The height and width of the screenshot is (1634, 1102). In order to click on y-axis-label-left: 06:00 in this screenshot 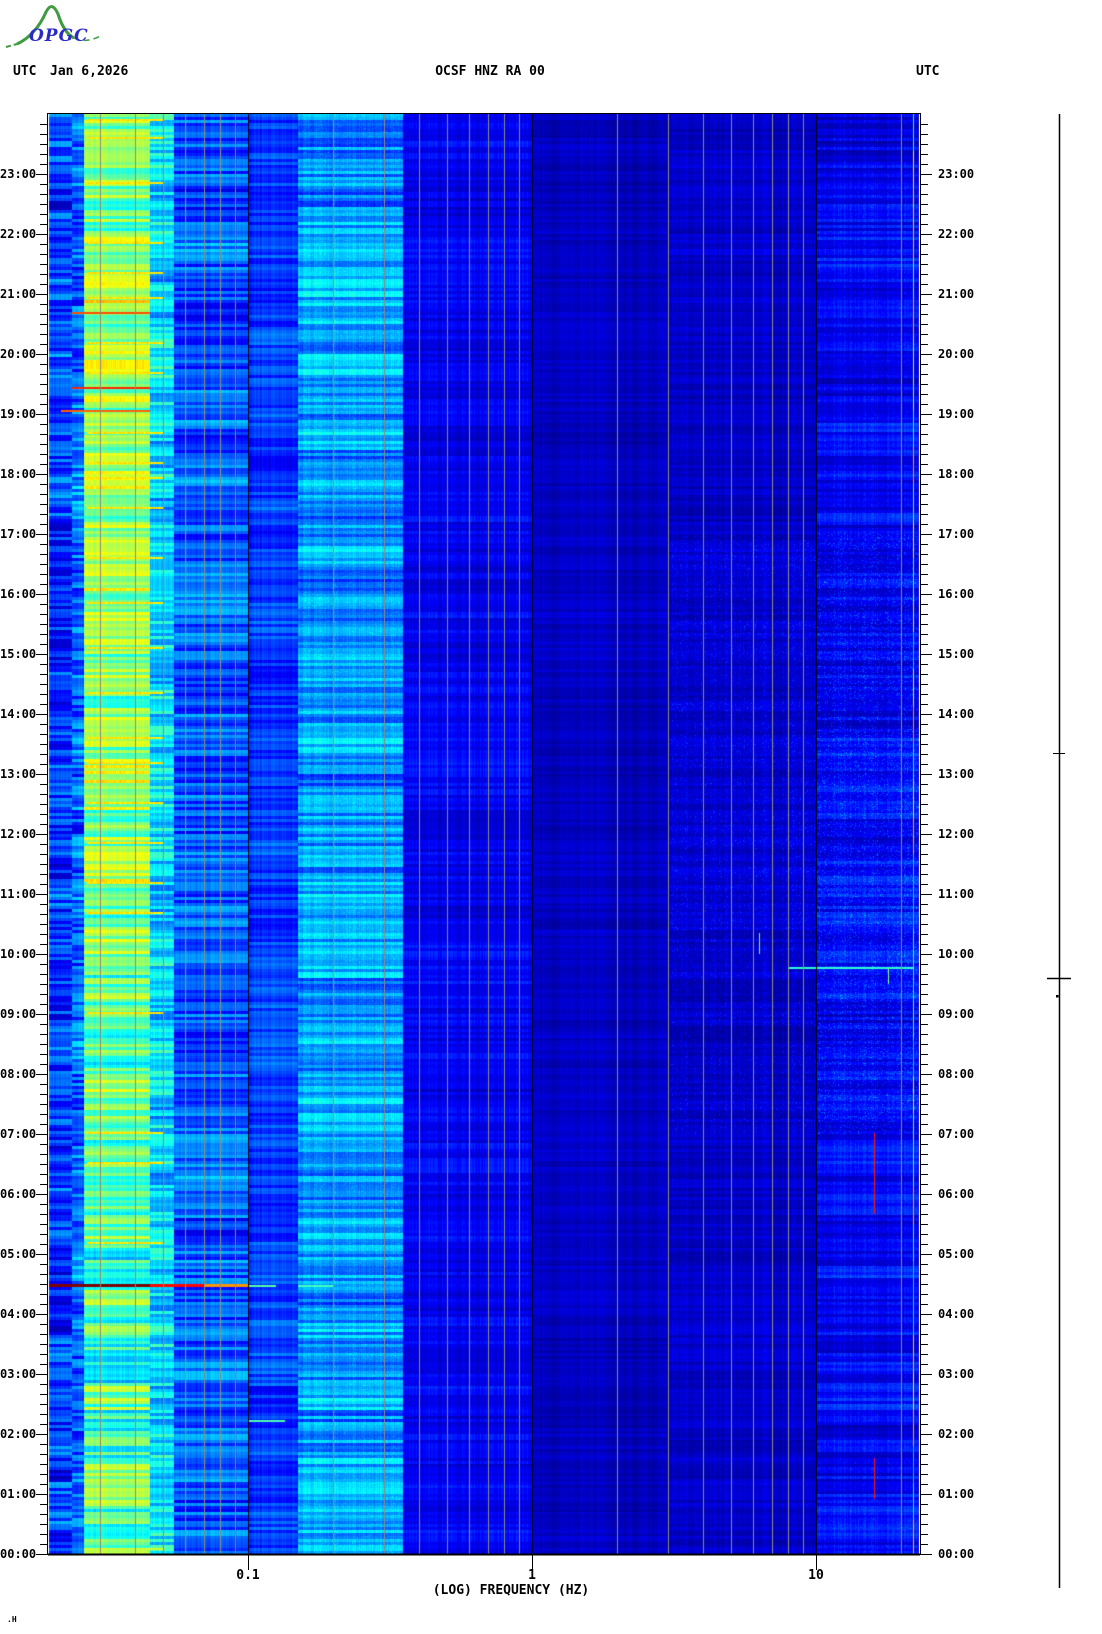, I will do `click(18, 1194)`.